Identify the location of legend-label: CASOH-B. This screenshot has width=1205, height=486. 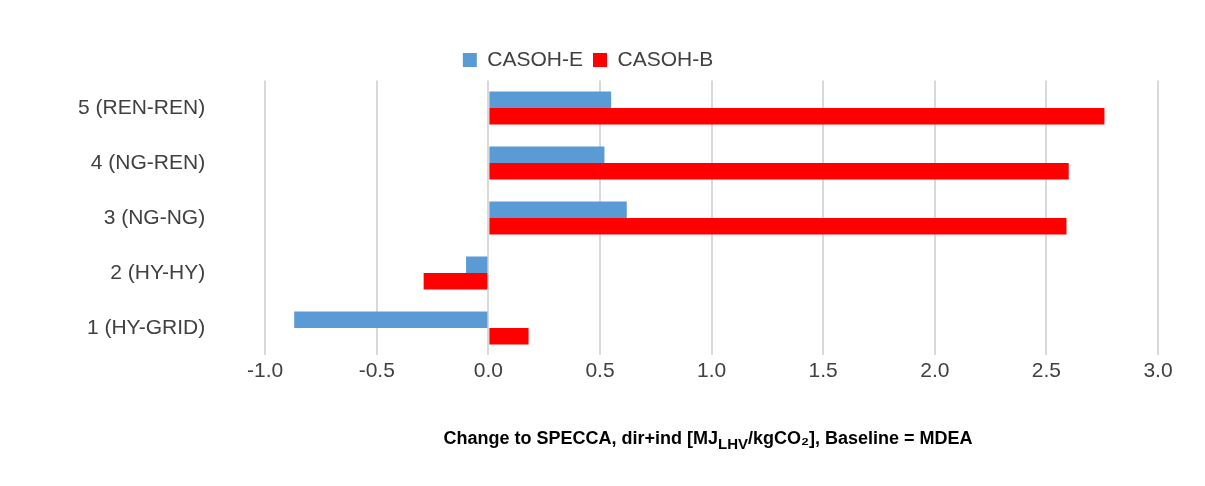
(665, 58).